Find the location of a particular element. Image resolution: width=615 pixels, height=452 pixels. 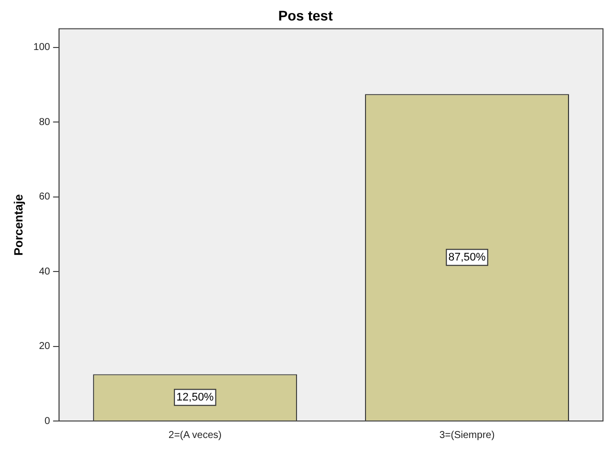

y-tick-label: 100 is located at coordinates (42, 48).